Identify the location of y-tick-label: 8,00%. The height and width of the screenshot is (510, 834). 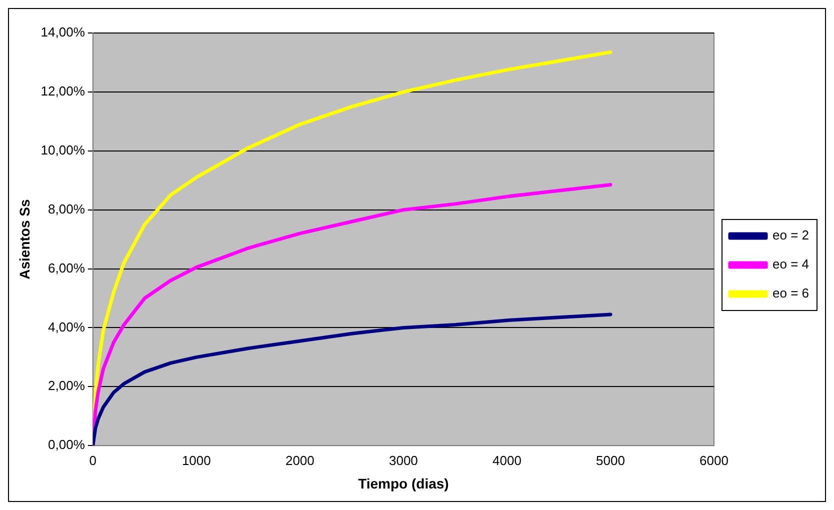
(67, 208).